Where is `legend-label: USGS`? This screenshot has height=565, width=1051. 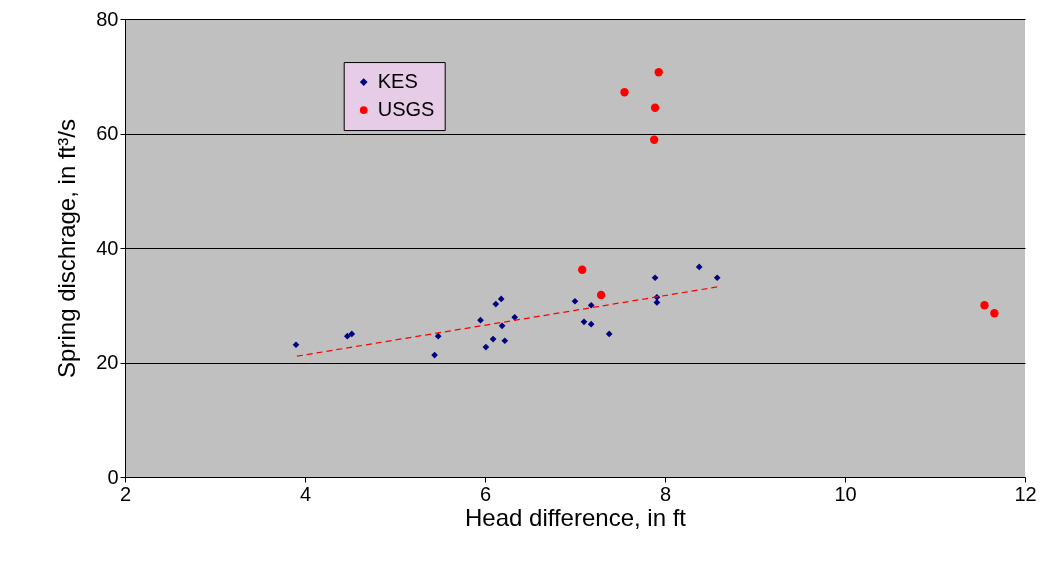 legend-label: USGS is located at coordinates (406, 109).